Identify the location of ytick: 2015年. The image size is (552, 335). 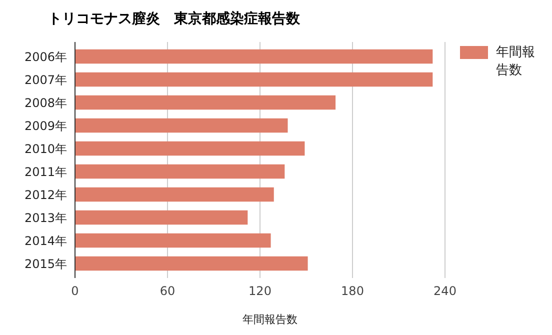
(45, 264).